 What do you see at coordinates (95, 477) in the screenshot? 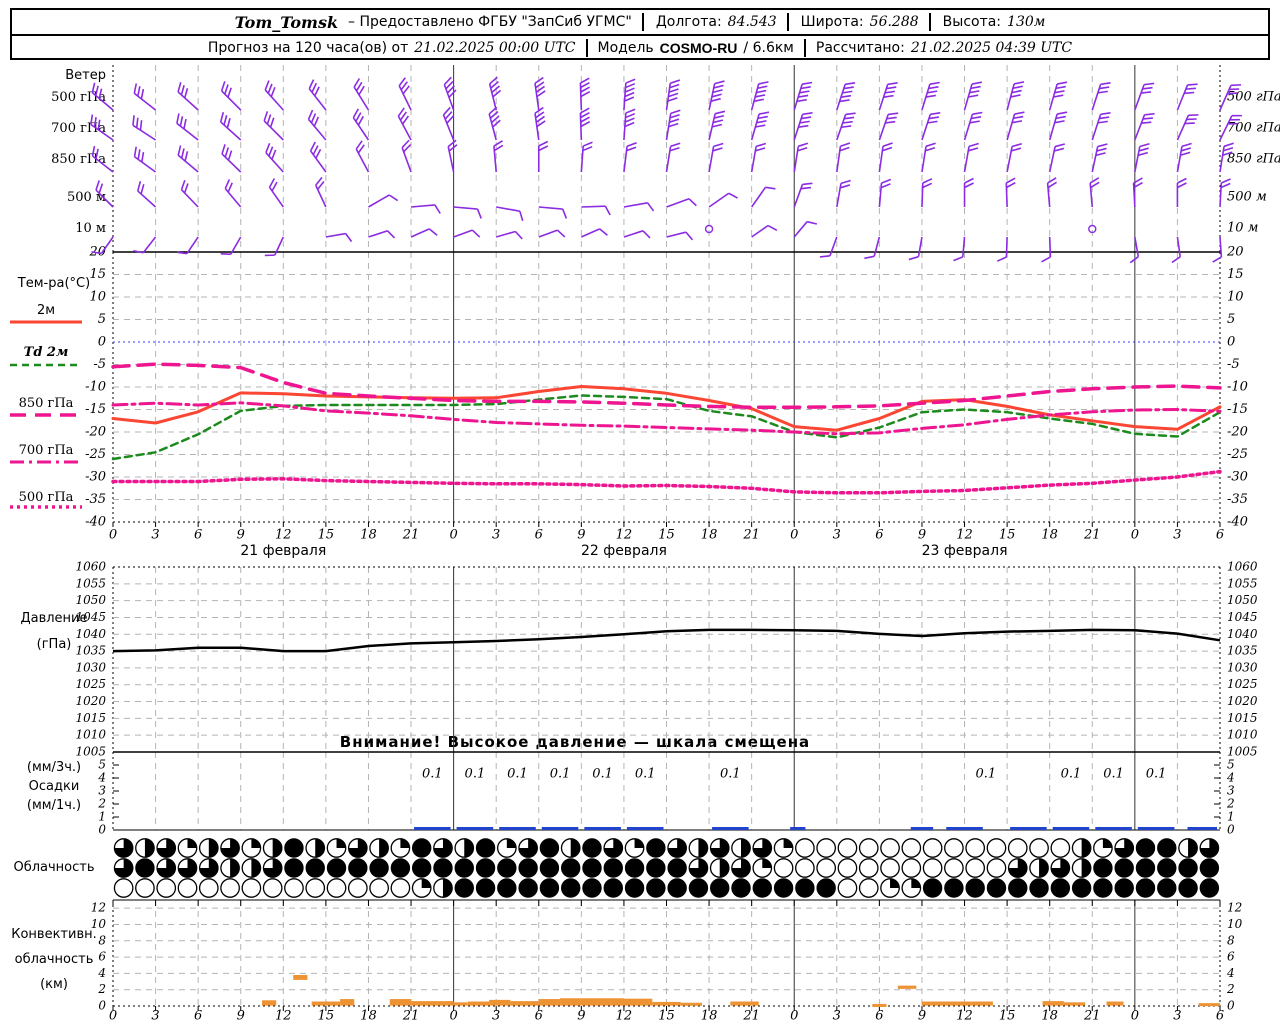
I see `temp-ytick-left: -30` at bounding box center [95, 477].